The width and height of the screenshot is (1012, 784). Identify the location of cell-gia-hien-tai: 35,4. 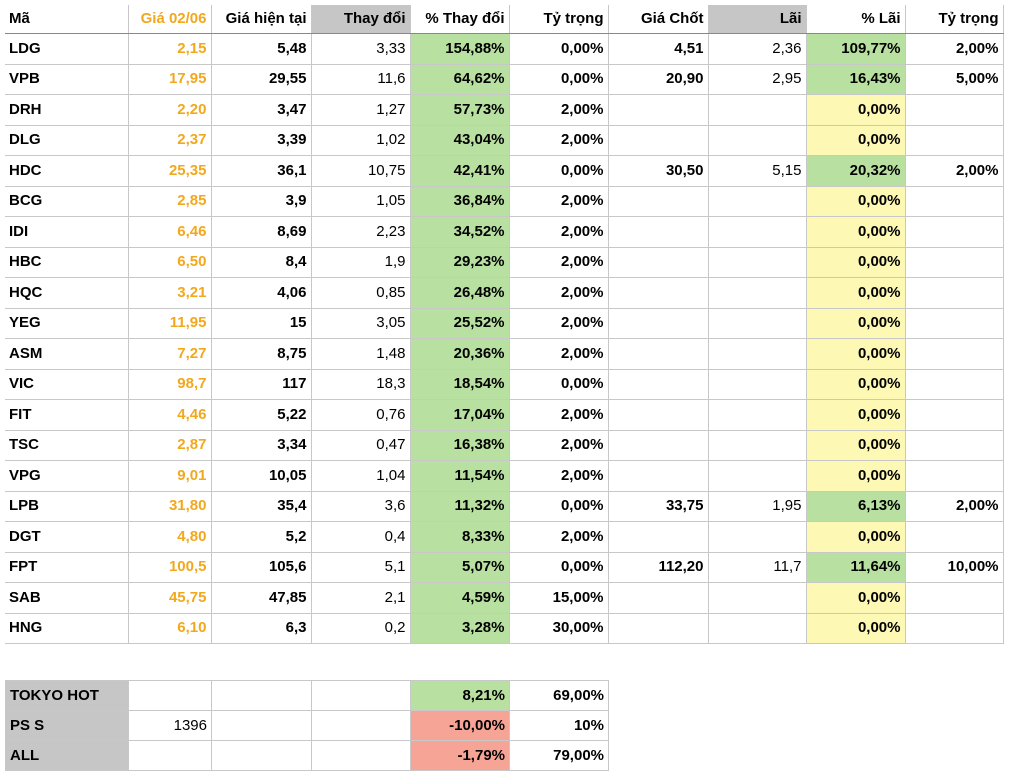
(261, 506).